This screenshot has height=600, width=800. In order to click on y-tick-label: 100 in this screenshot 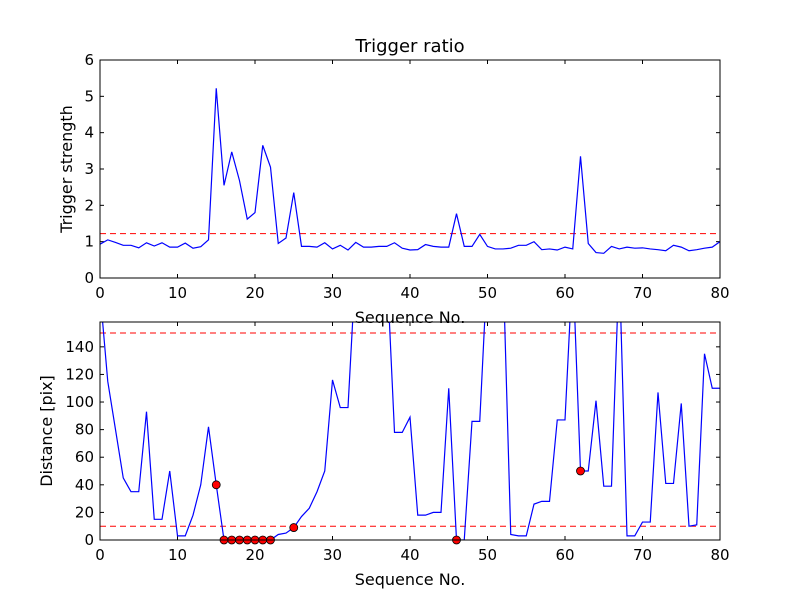, I will do `click(79, 402)`.